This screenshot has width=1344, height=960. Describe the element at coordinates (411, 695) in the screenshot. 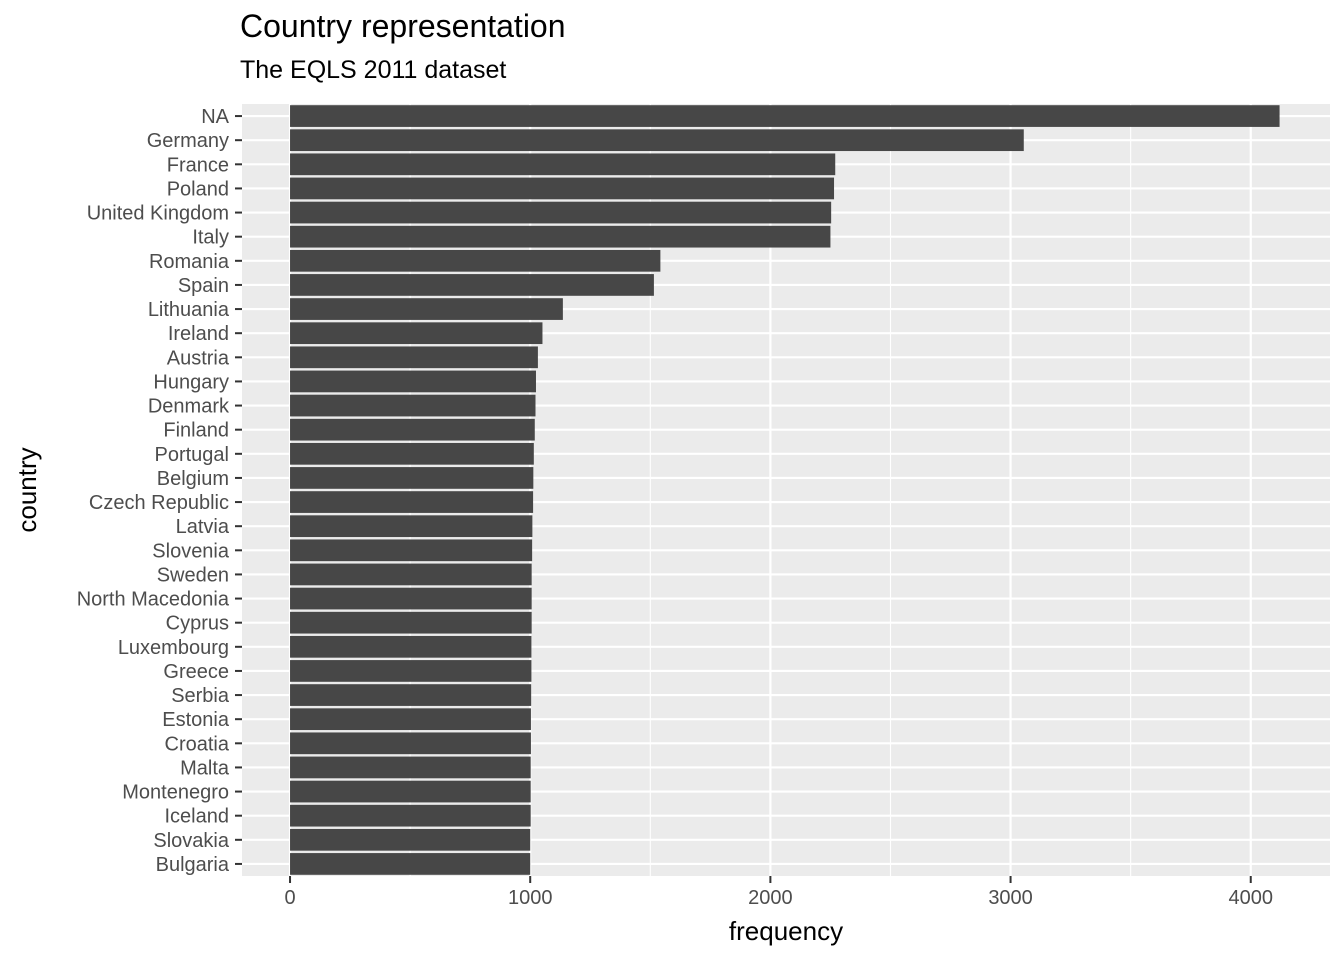

I see `bar-serbia` at that location.